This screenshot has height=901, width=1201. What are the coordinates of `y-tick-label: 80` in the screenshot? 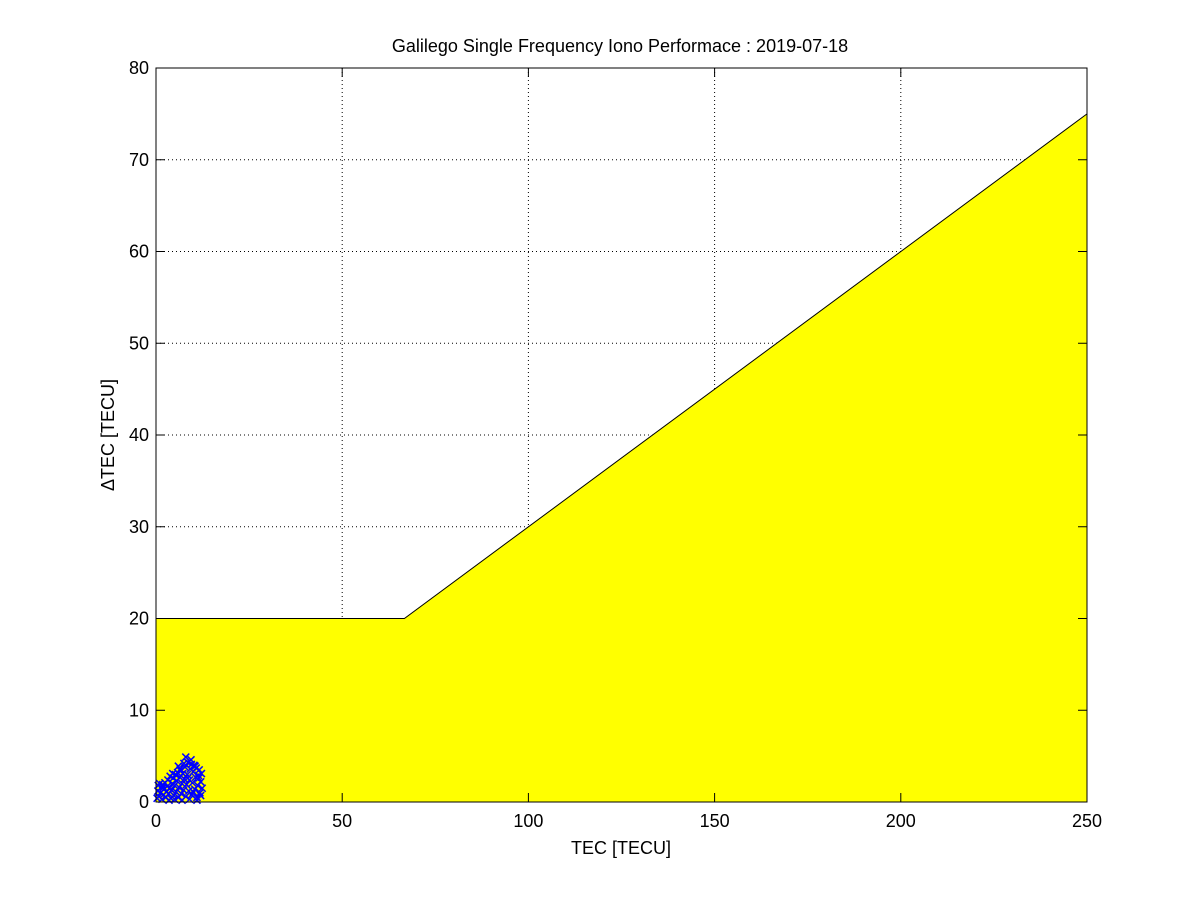 It's located at (139, 68).